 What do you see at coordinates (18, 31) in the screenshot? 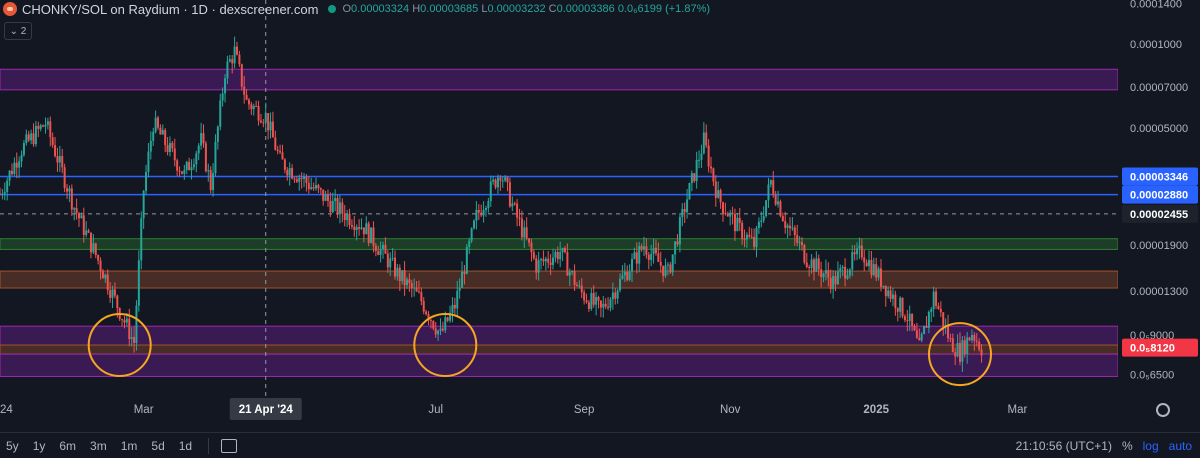
I see `indicators-collapse-button: ⌄ 2` at bounding box center [18, 31].